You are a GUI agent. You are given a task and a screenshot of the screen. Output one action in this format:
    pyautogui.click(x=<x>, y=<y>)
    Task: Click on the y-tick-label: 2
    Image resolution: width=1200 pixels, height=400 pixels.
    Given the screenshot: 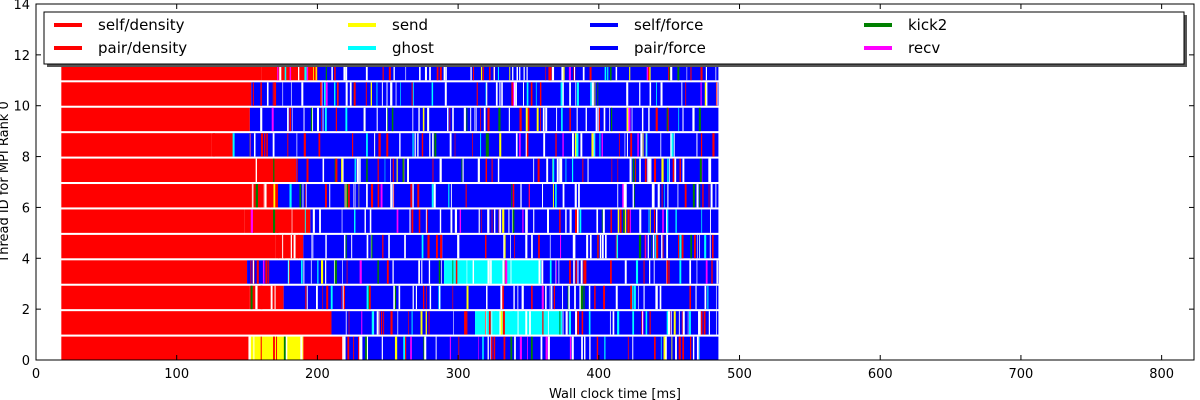 What is the action you would take?
    pyautogui.click(x=26, y=310)
    